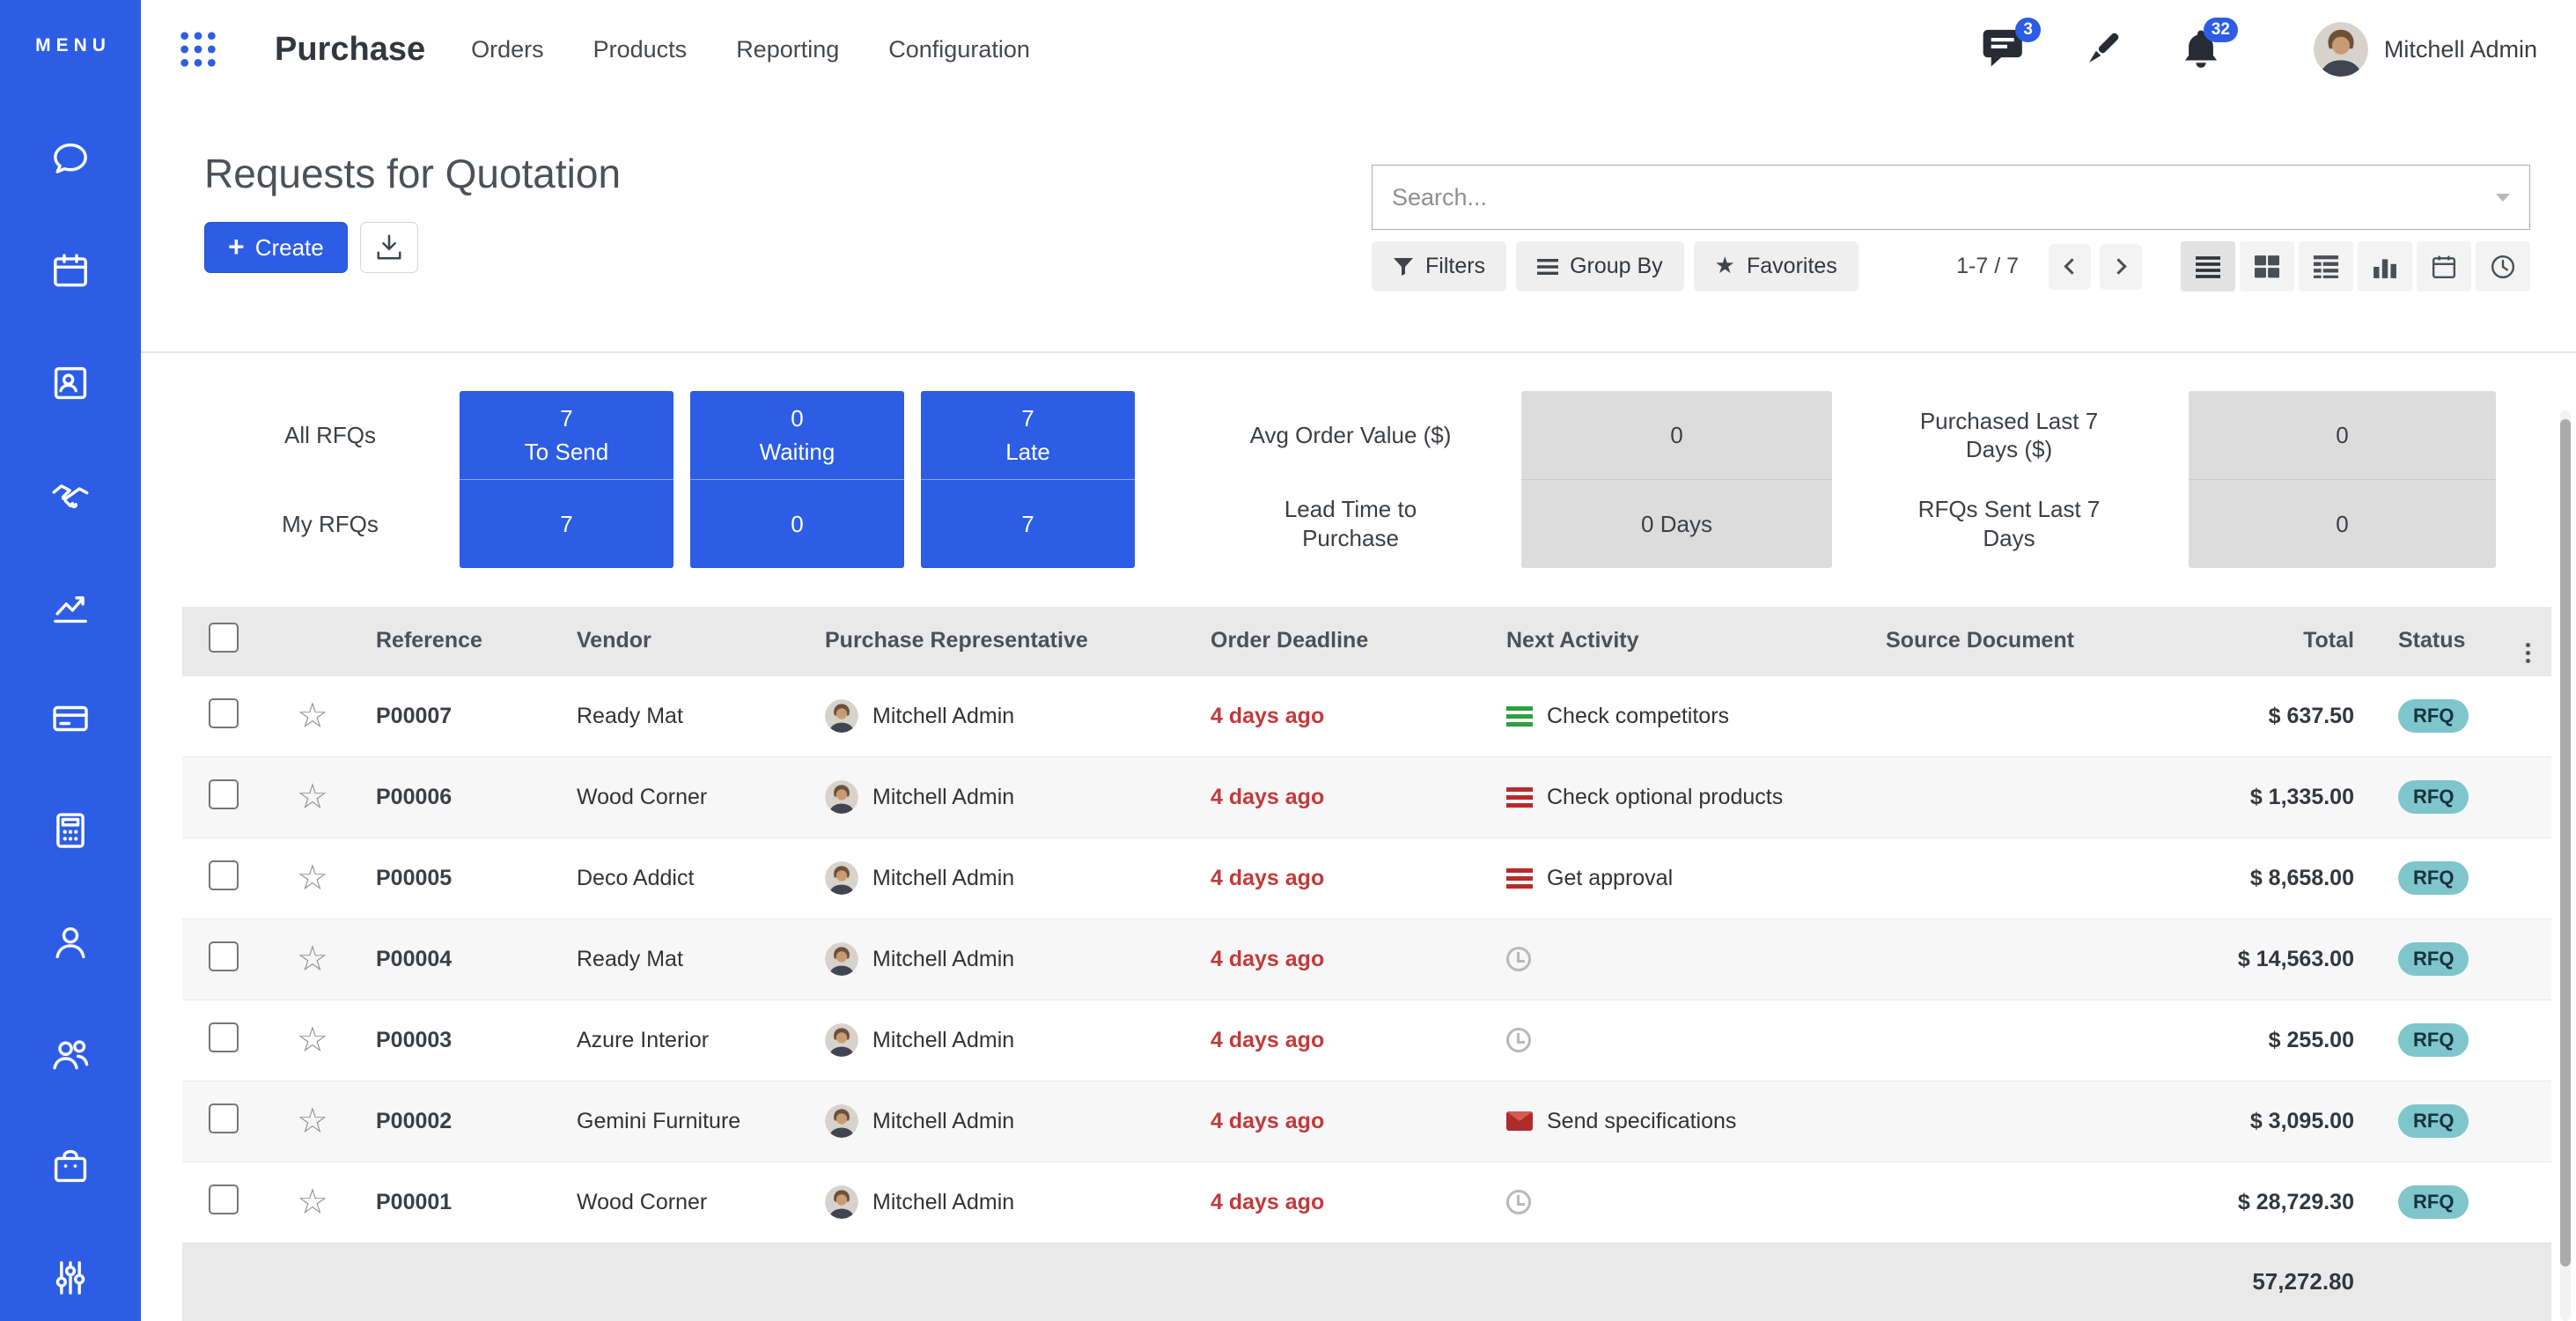 The height and width of the screenshot is (1321, 2576). What do you see at coordinates (1944, 197) in the screenshot?
I see `search-input` at bounding box center [1944, 197].